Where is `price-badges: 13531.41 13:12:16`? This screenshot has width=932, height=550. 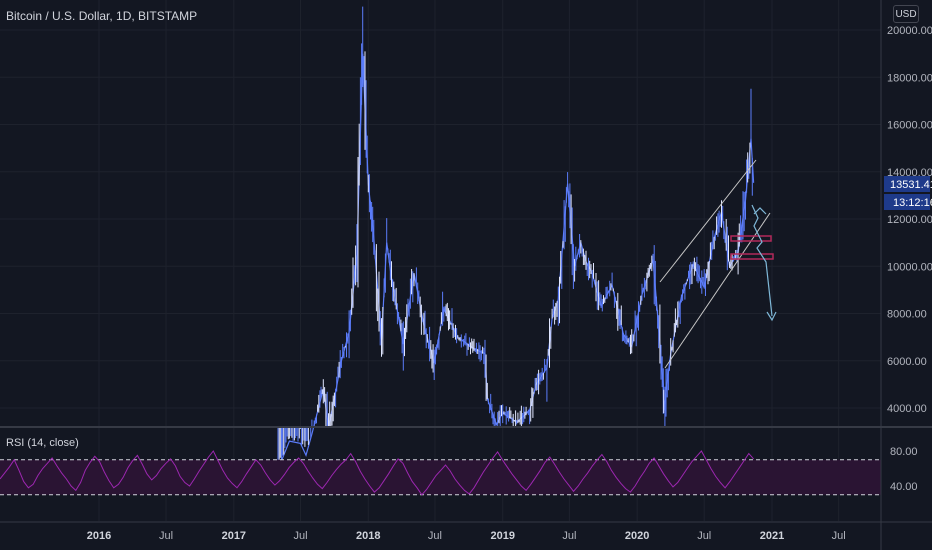
price-badges: 13531.41 13:12:16 is located at coordinates (908, 193).